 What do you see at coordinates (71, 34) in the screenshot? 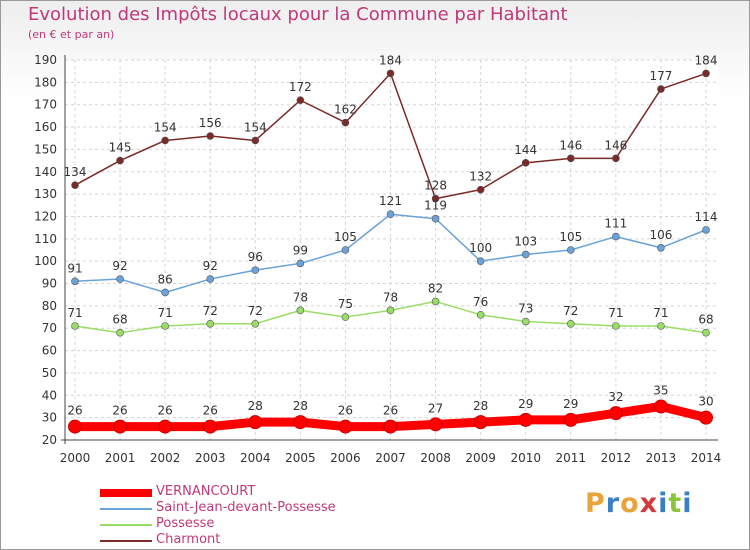
I see `chart-subtitle: (en € et par an)` at bounding box center [71, 34].